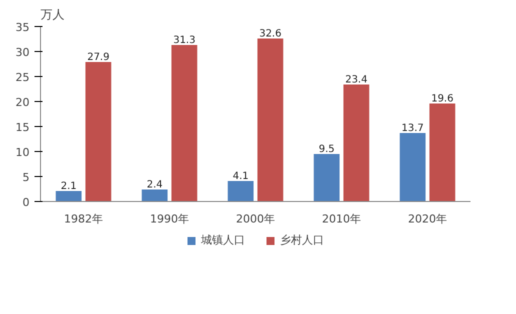  Describe the element at coordinates (26, 202) in the screenshot. I see `y-tick-label: 0` at that location.